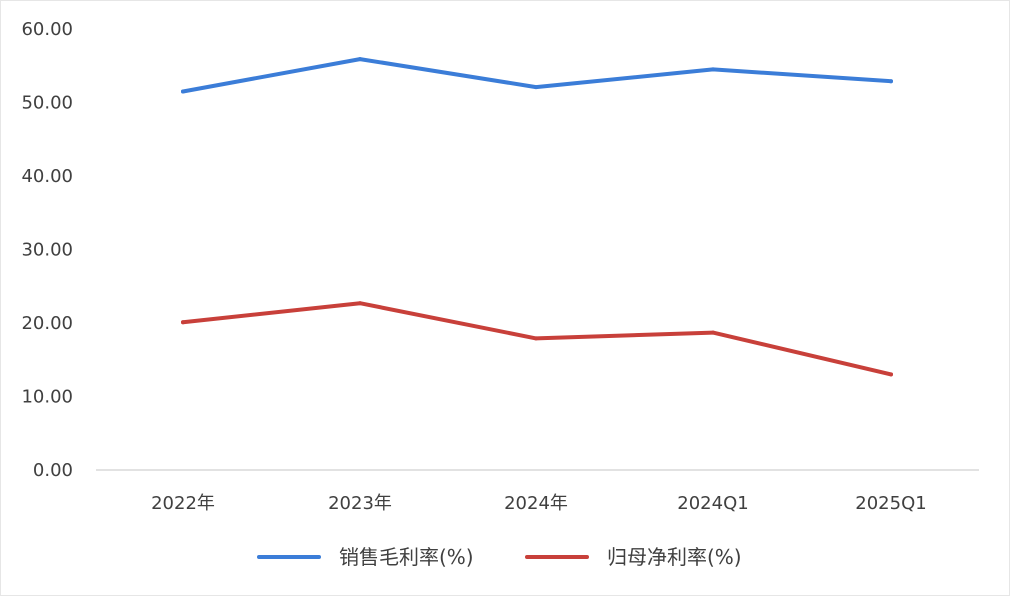 Image resolution: width=1010 pixels, height=597 pixels. What do you see at coordinates (360, 503) in the screenshot?
I see `x-tick-label: 2023年` at bounding box center [360, 503].